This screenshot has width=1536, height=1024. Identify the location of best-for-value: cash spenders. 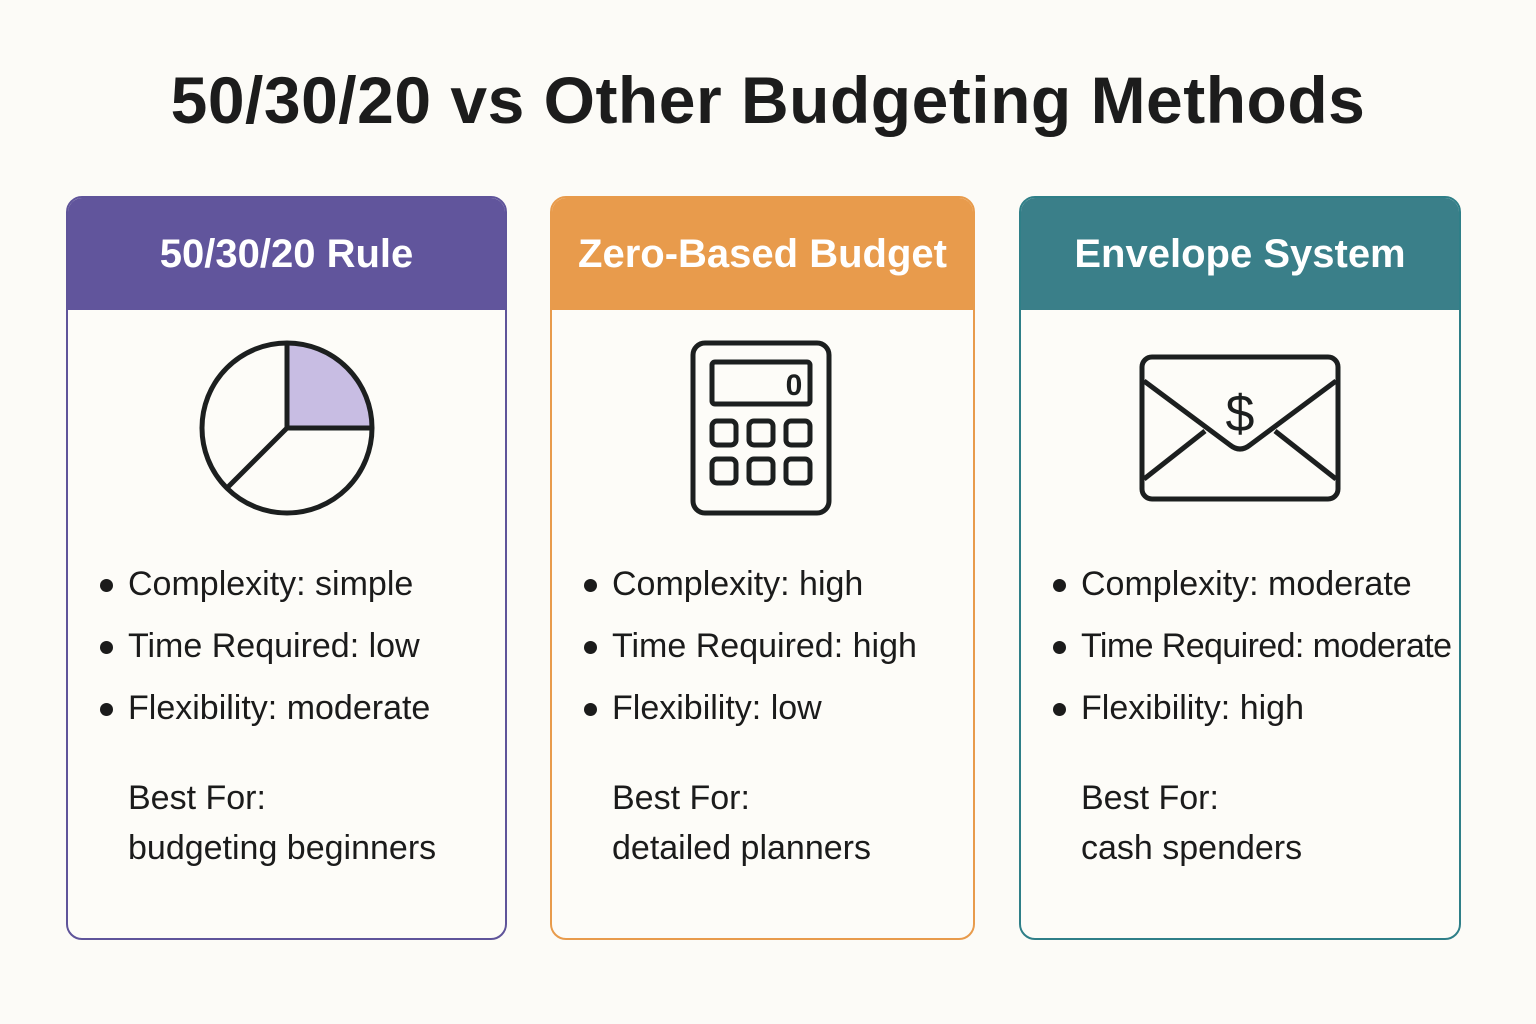
(1192, 848).